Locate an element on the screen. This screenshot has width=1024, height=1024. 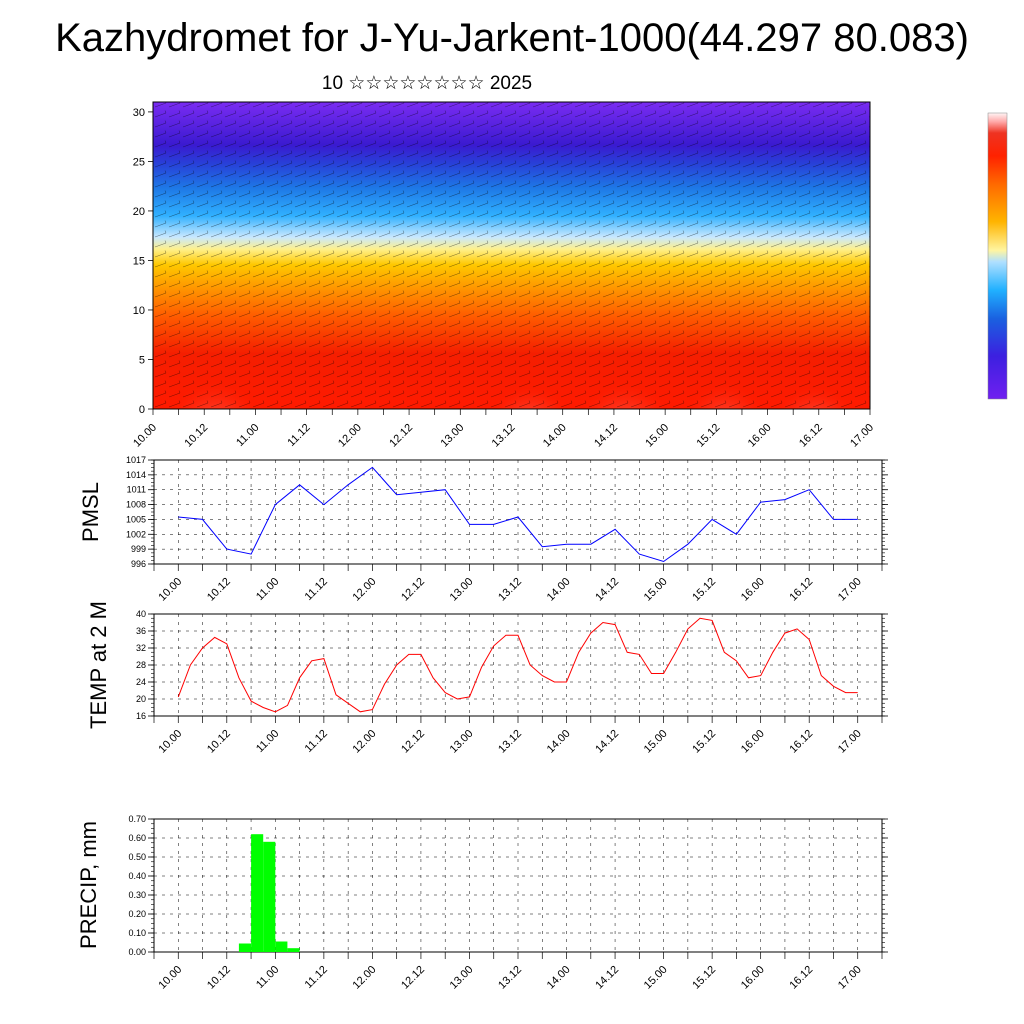
temp-ylabel: TEMP at 2 M is located at coordinates (98, 665).